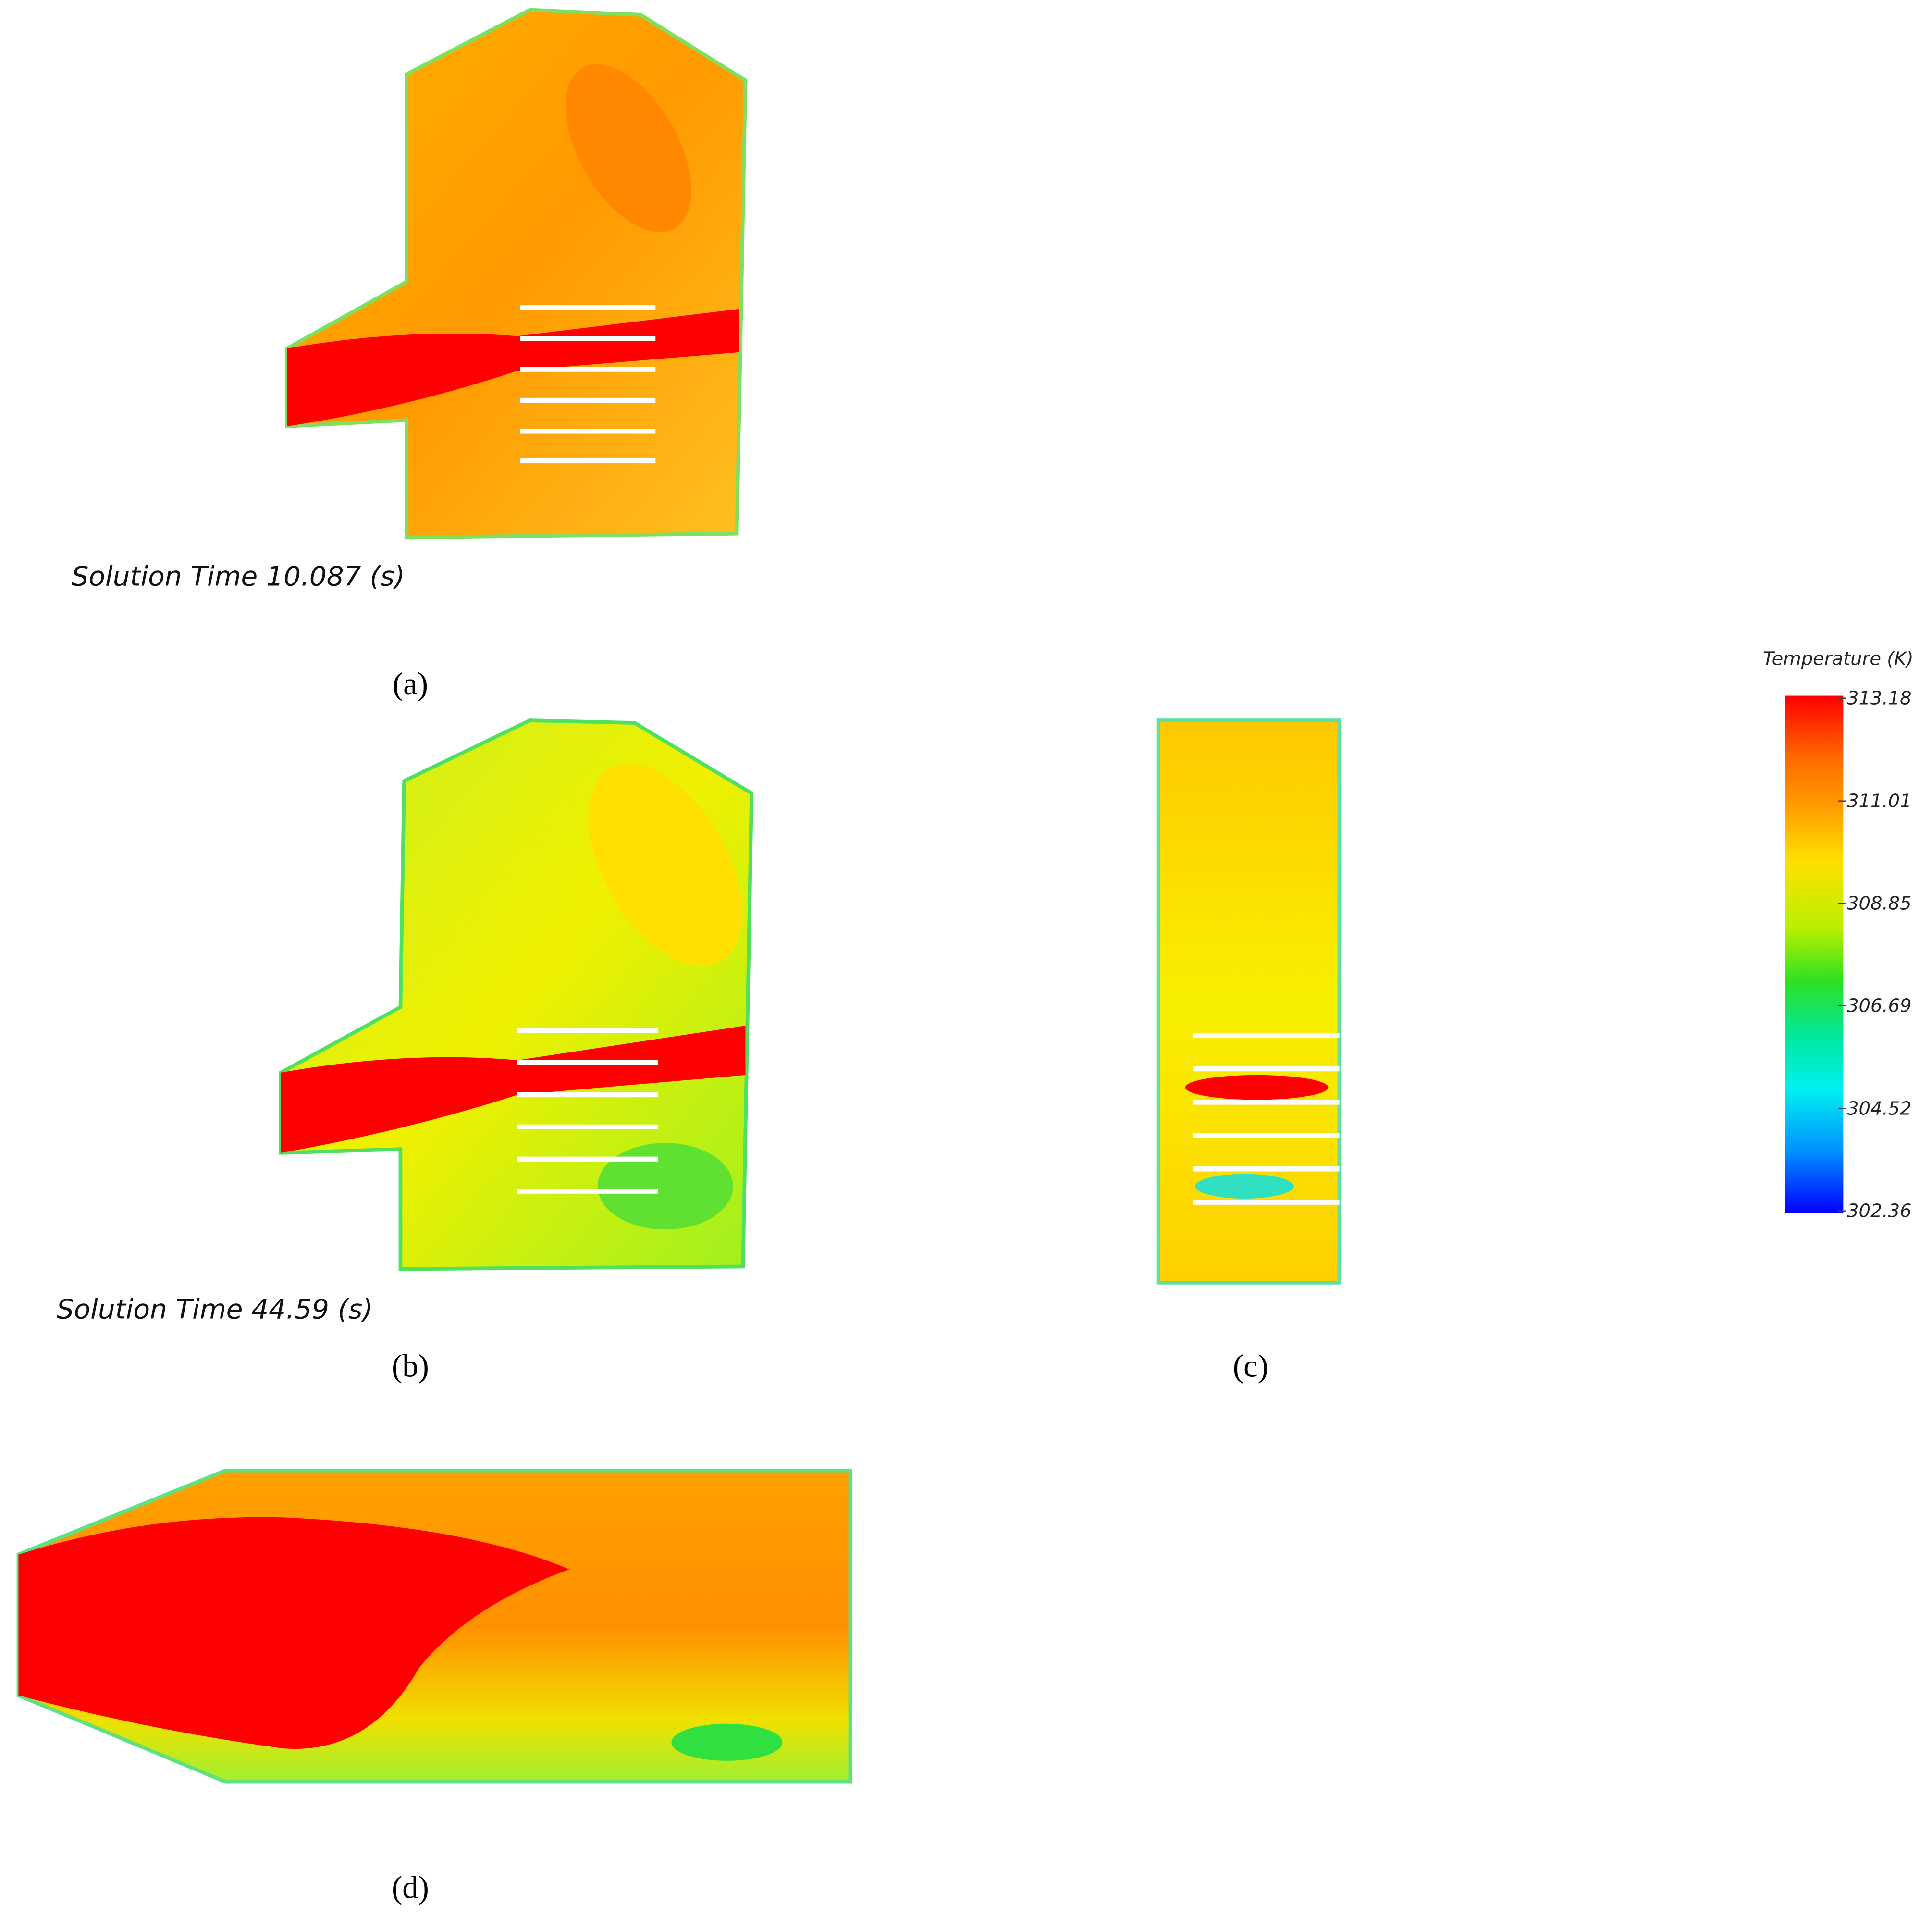 Image resolution: width=1932 pixels, height=1919 pixels. What do you see at coordinates (516, 274) in the screenshot?
I see `contour-a` at bounding box center [516, 274].